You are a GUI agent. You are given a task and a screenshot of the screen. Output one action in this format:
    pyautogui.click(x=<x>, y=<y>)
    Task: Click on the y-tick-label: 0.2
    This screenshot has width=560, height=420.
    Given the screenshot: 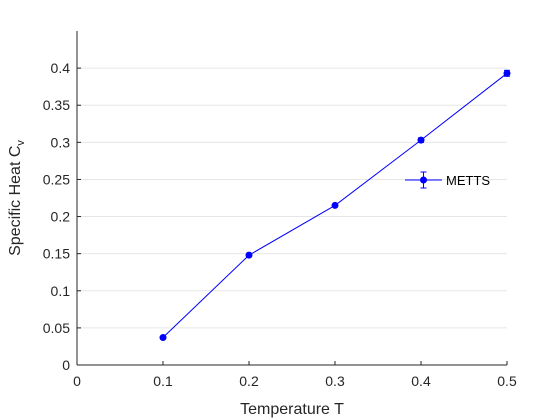 What is the action you would take?
    pyautogui.click(x=61, y=217)
    